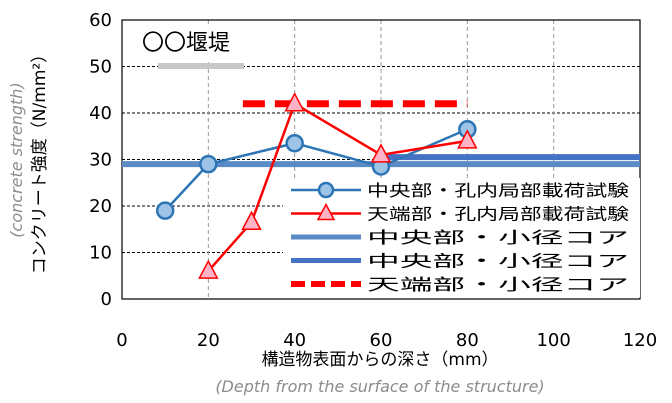 This screenshot has width=672, height=403. I want to click on legend-item: 中央部・孔内局部載荷試験, so click(460, 190).